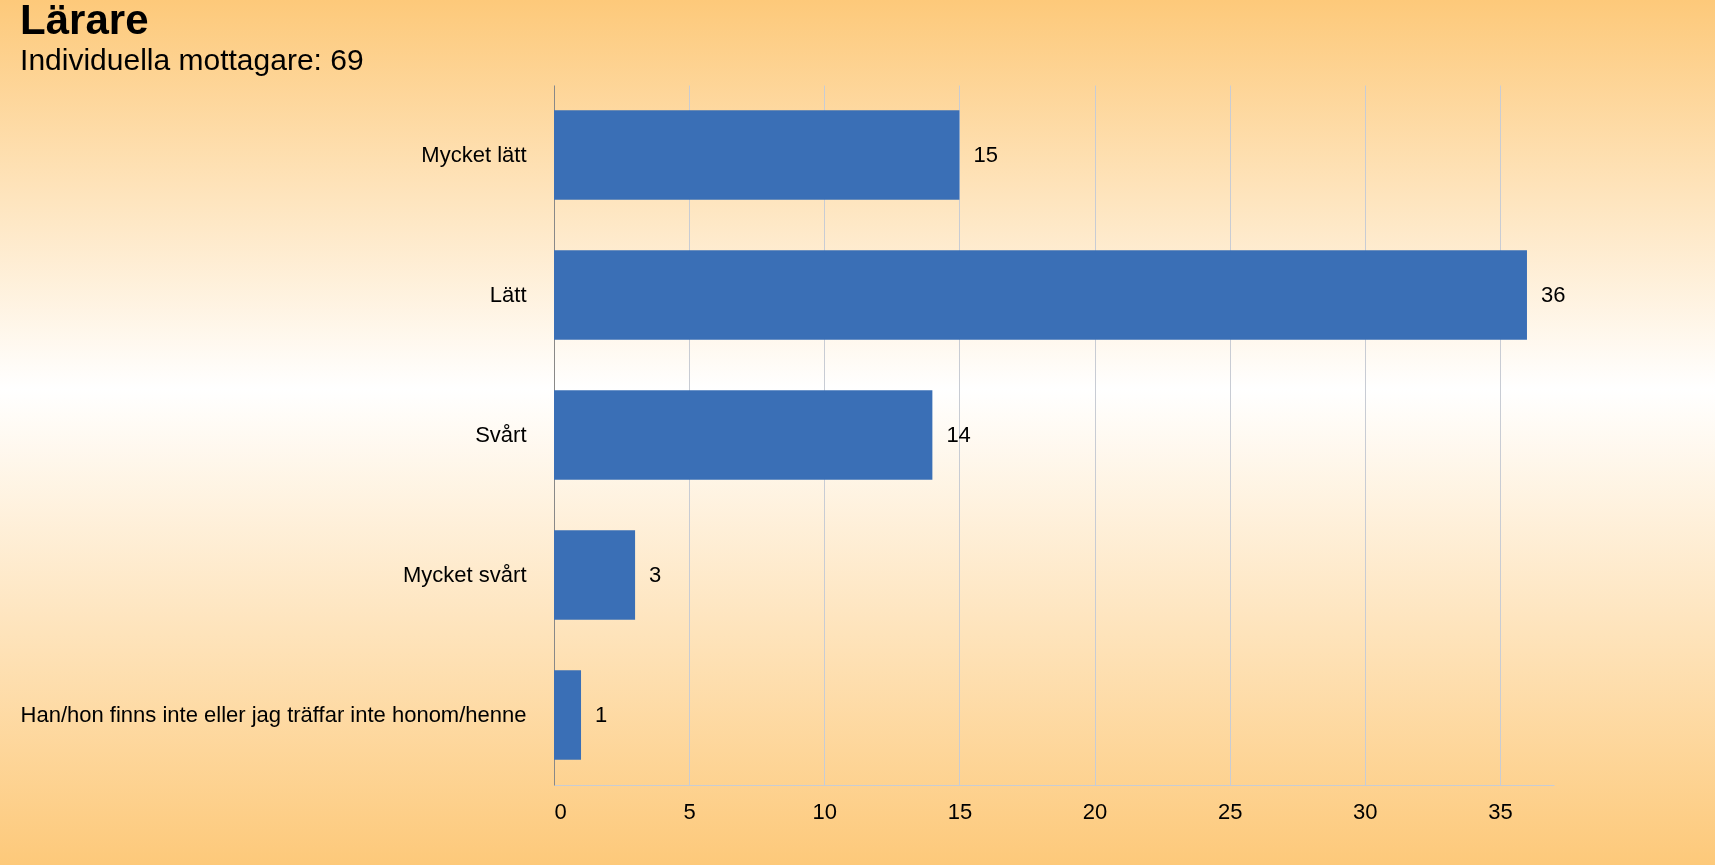  I want to click on y-tick-label: Han/hon finns inte eller jag träffar inte honom/henne, so click(273, 714).